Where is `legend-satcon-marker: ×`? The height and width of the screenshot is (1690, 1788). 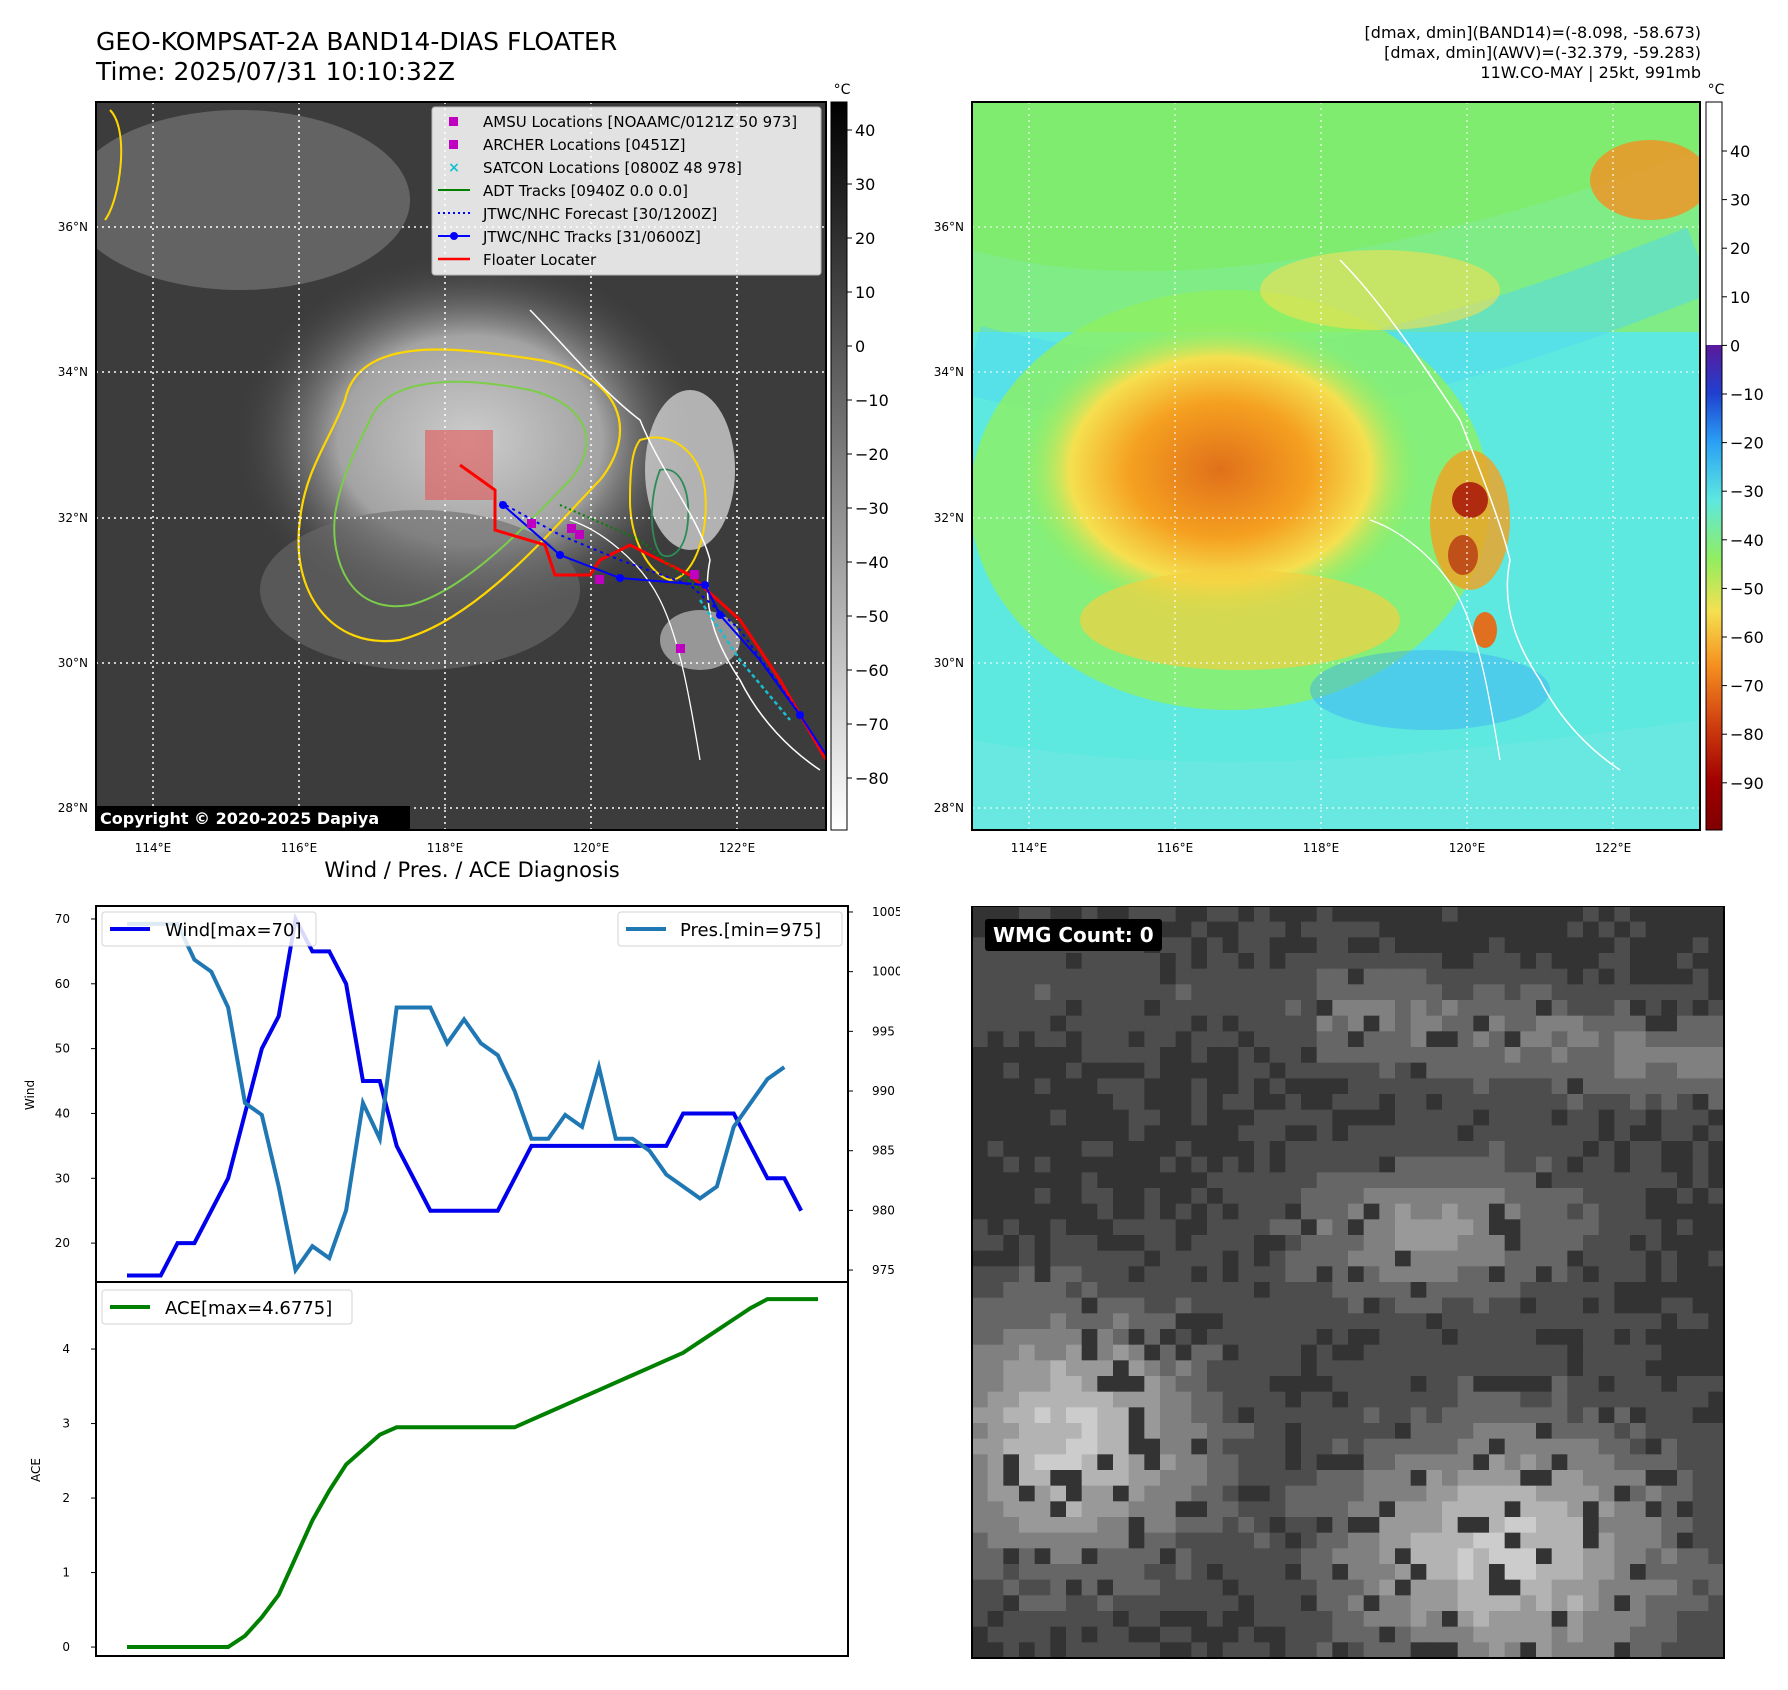 legend-satcon-marker: × is located at coordinates (454, 168).